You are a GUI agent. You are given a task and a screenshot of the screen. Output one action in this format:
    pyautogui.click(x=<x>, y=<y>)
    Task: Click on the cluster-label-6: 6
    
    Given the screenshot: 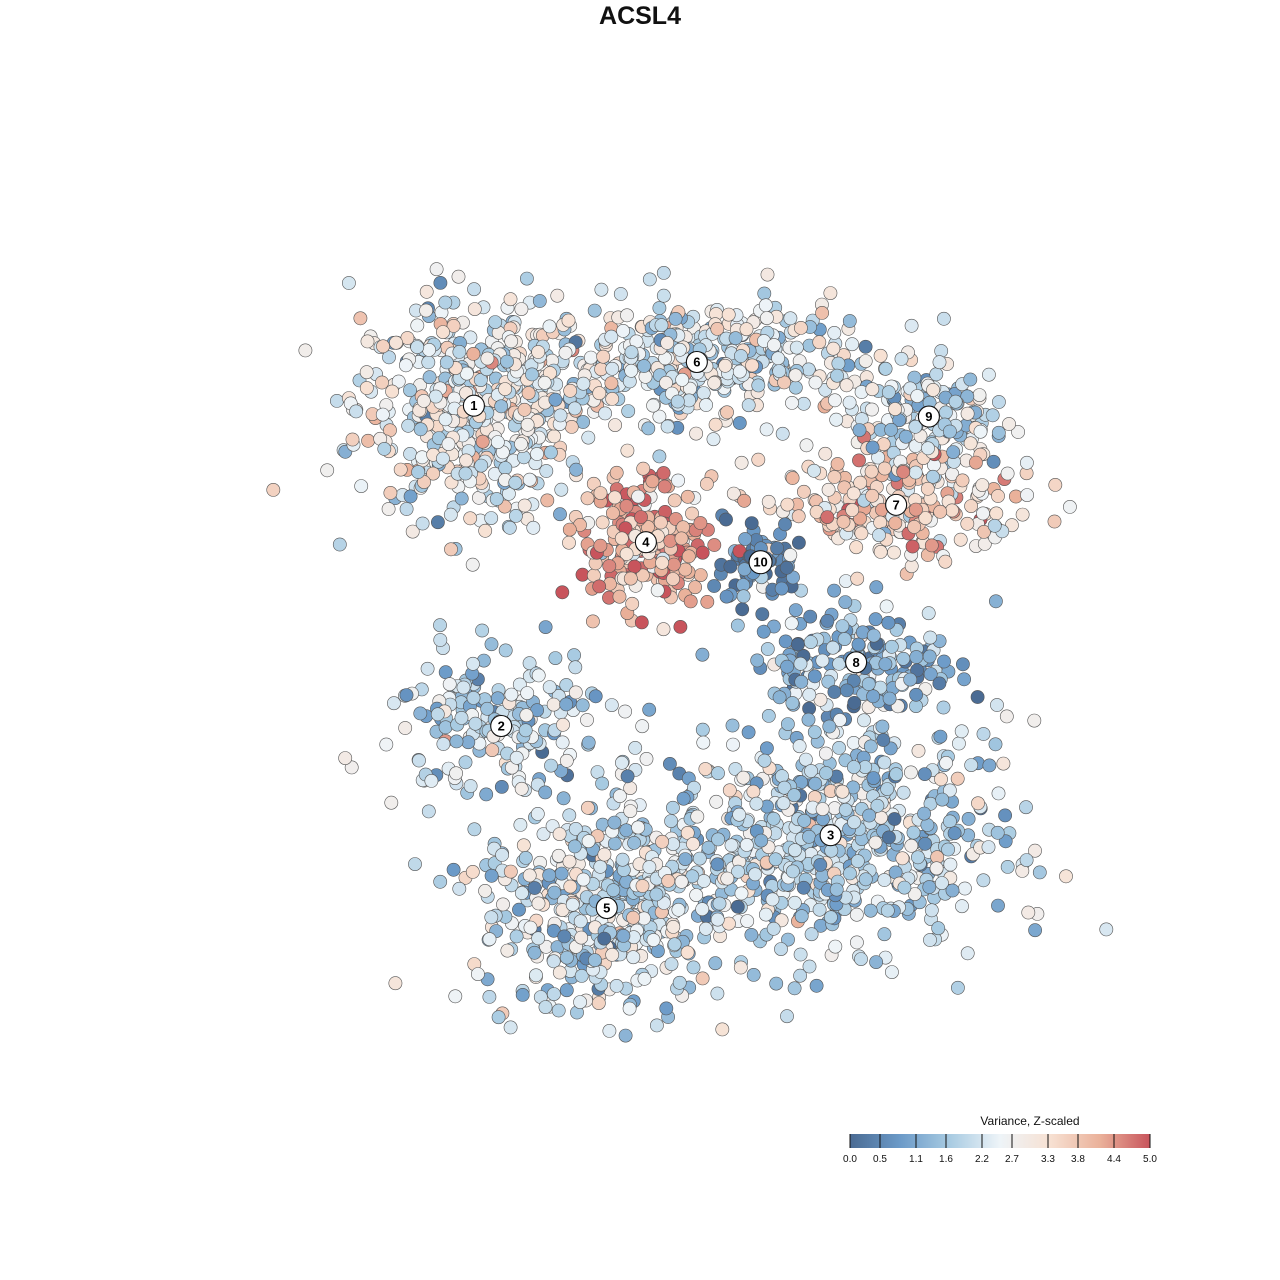 What is the action you would take?
    pyautogui.click(x=696, y=362)
    